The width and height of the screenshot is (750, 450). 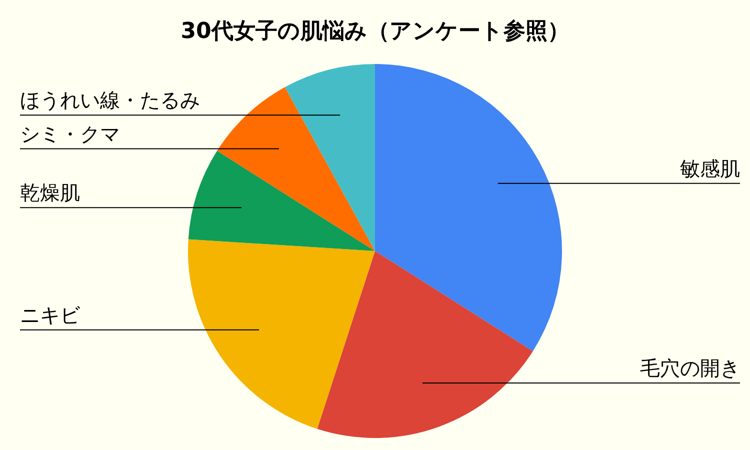 What do you see at coordinates (690, 368) in the screenshot?
I see `slice-label: 毛穴の開き` at bounding box center [690, 368].